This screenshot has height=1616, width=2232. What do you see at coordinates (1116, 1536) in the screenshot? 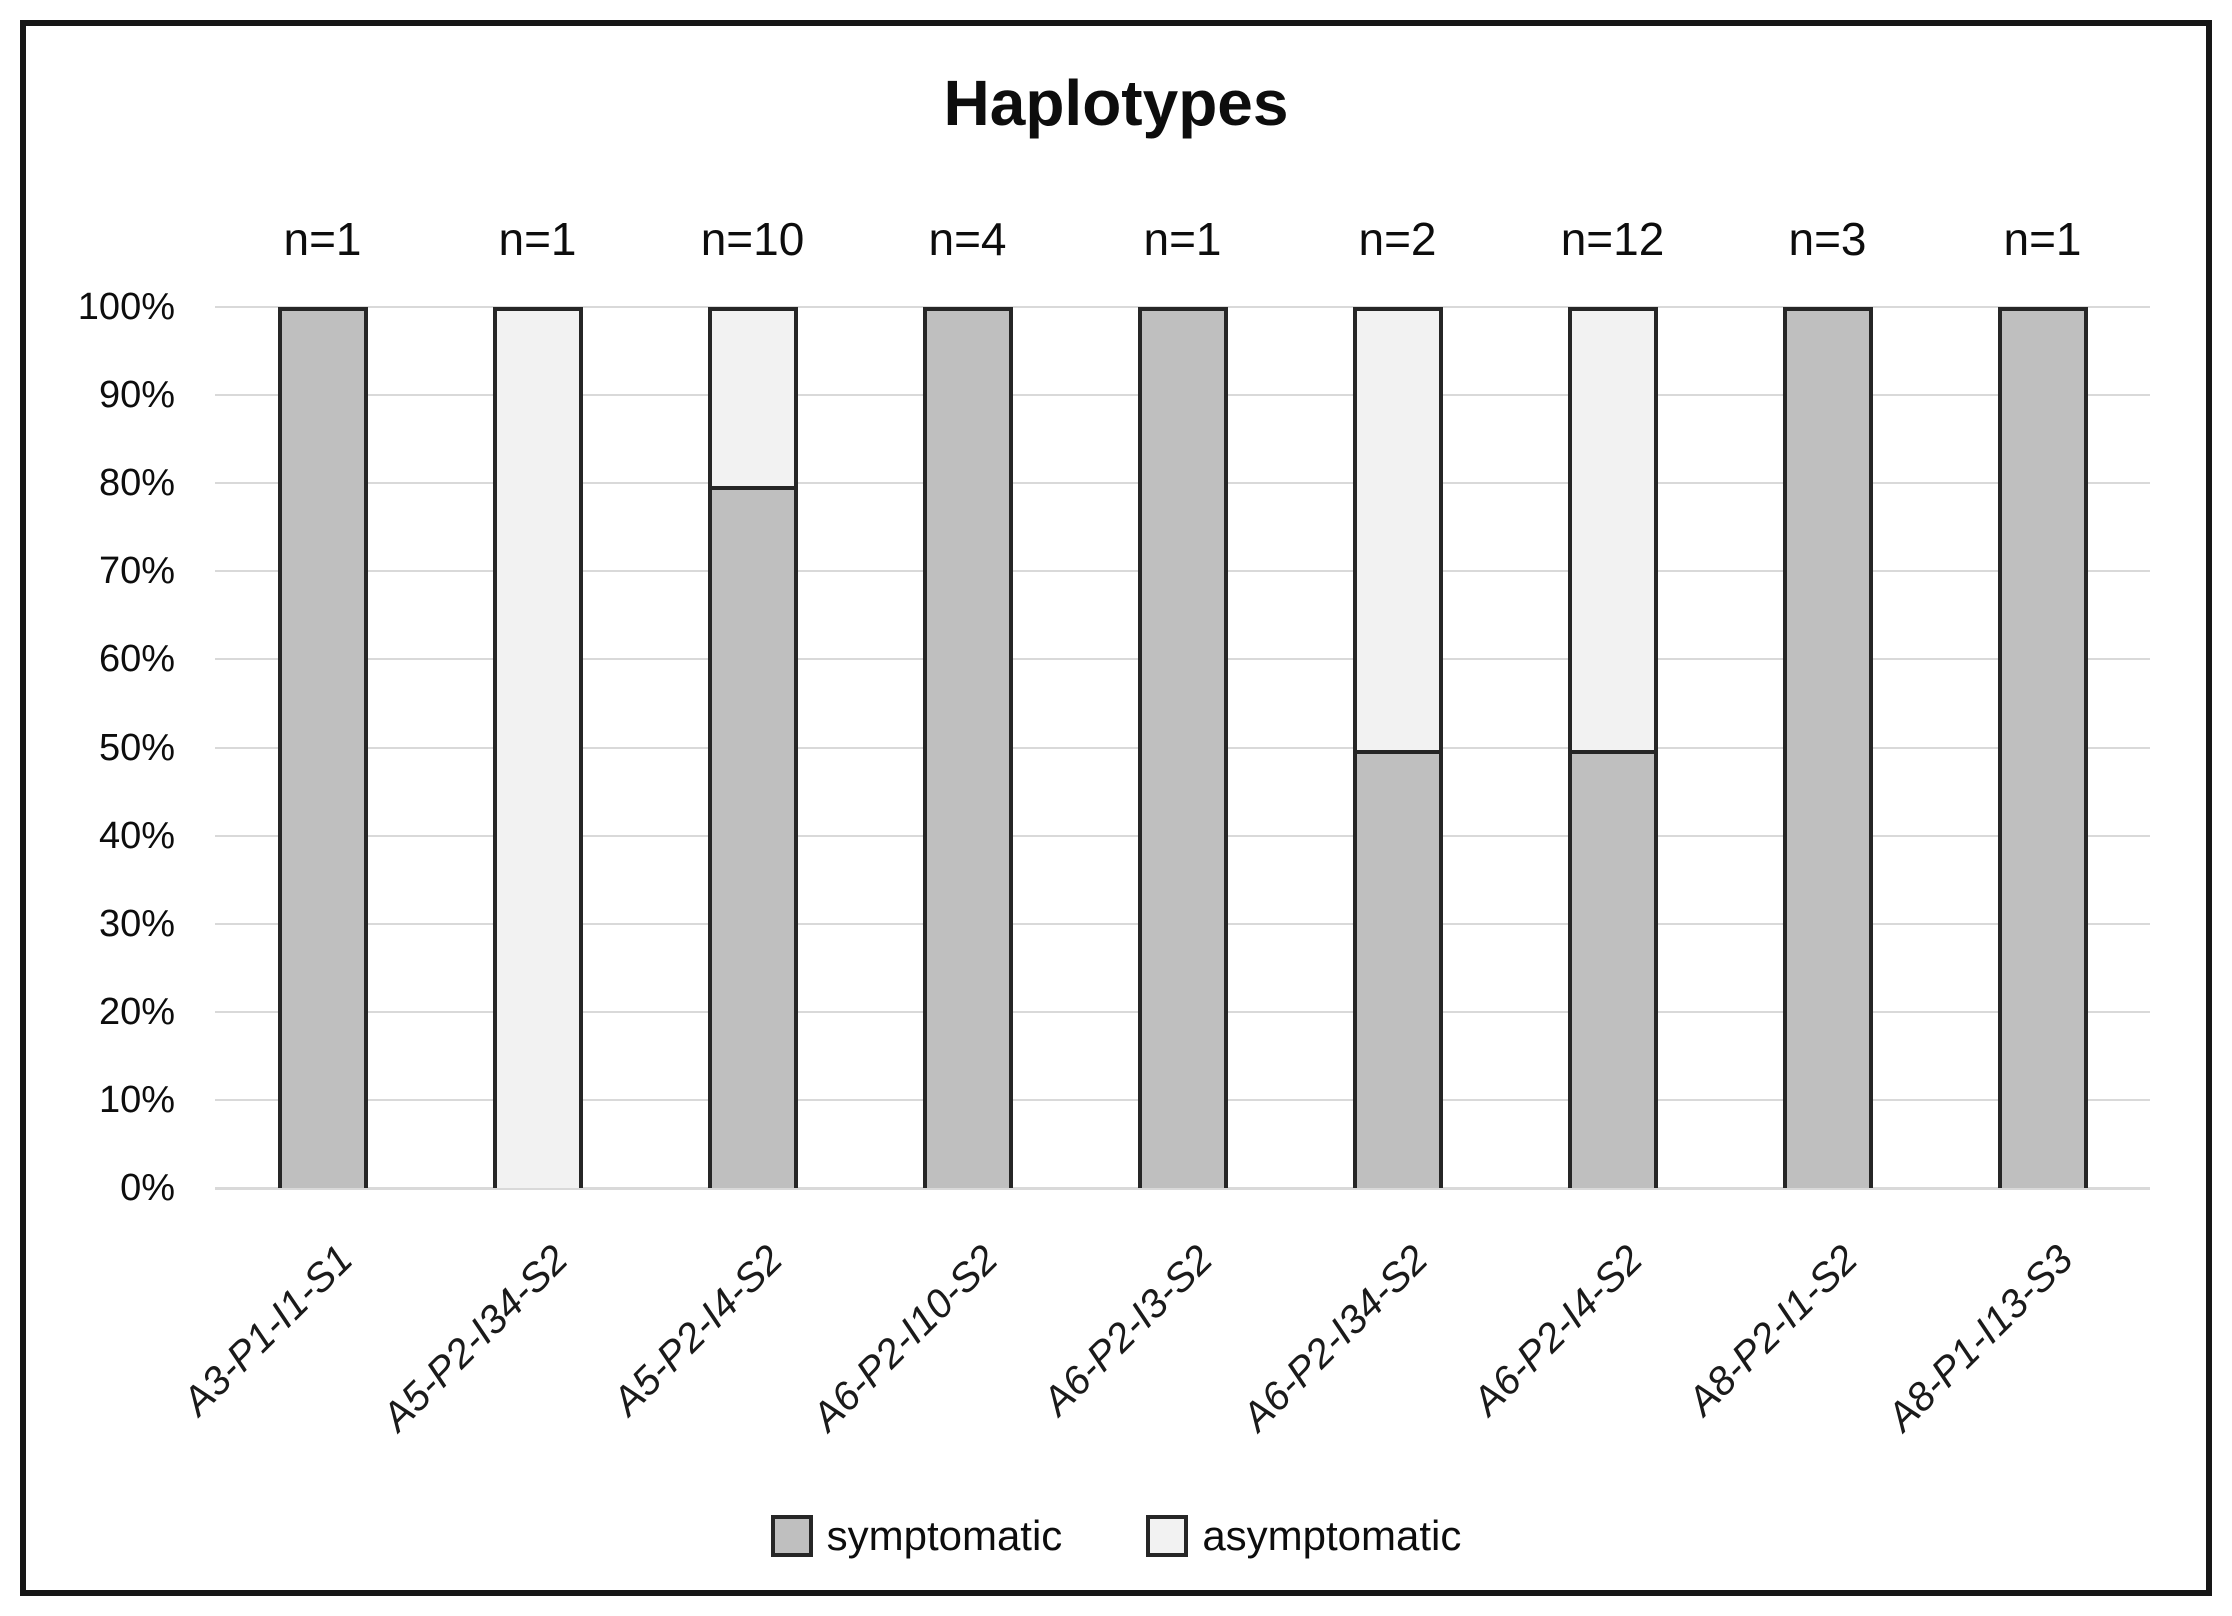
I see `legend: symptomatic asymptomatic` at bounding box center [1116, 1536].